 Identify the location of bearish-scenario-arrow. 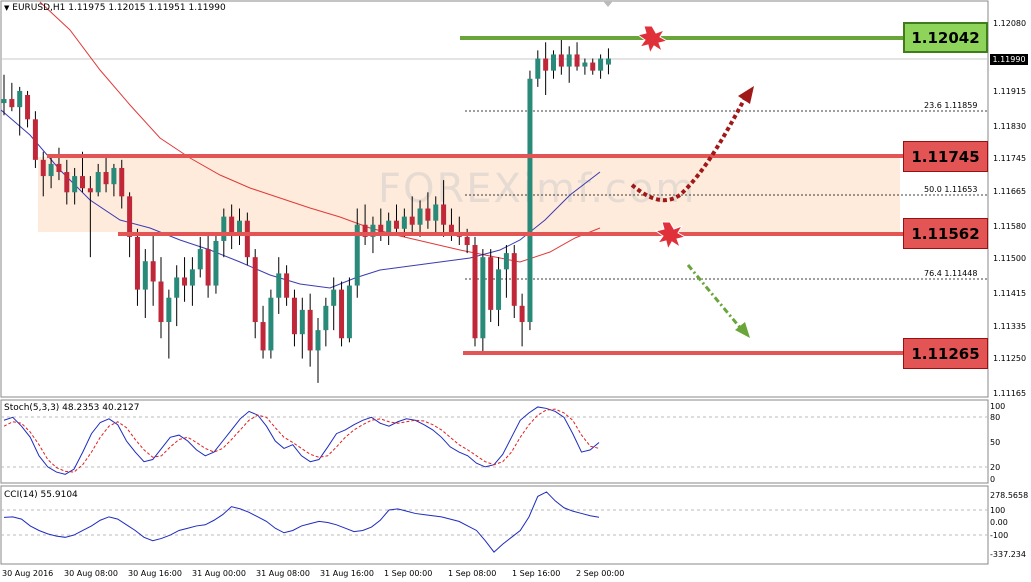
(715, 297).